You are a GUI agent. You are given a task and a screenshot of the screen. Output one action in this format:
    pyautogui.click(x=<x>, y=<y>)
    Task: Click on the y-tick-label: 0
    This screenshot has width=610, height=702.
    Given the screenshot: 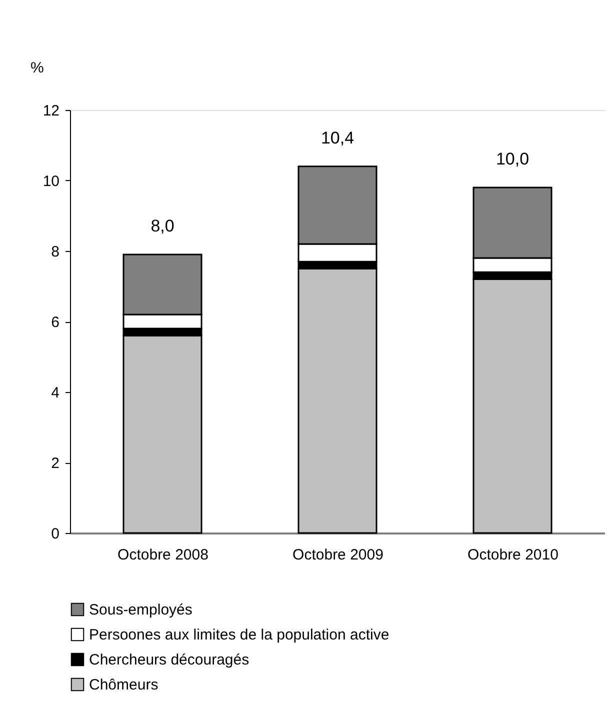 What is the action you would take?
    pyautogui.click(x=55, y=534)
    